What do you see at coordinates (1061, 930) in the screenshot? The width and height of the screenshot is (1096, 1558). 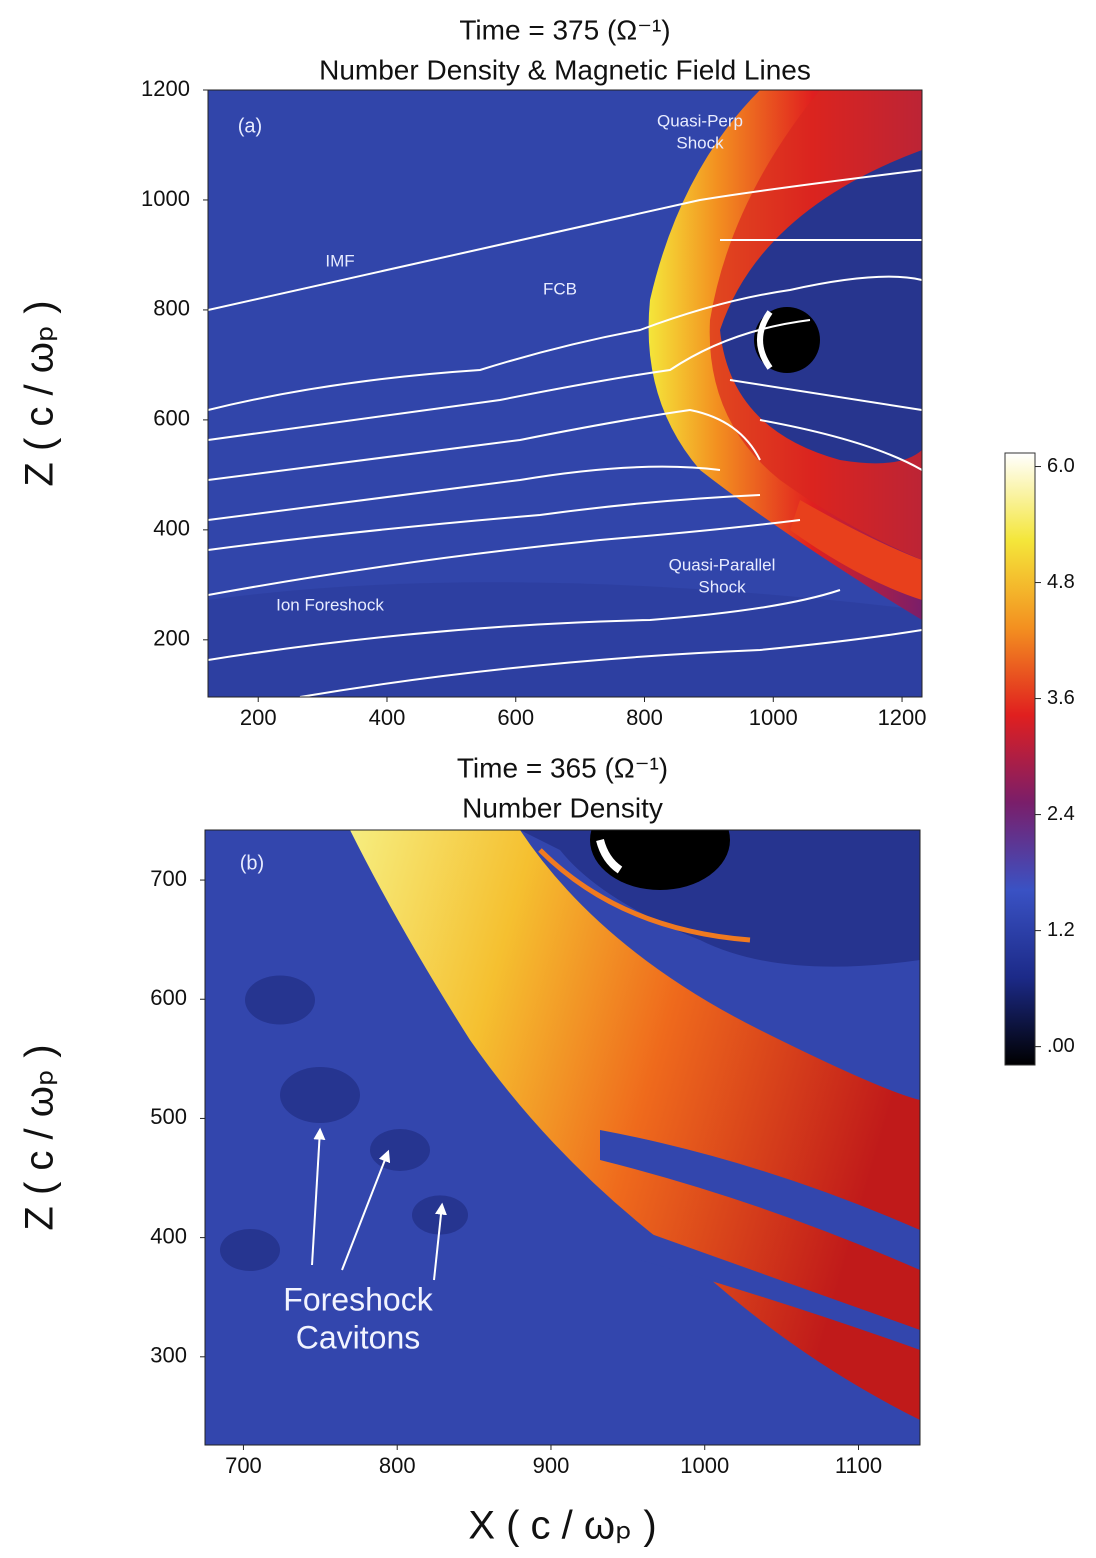 I see `colorbar-tick-label: 1.2` at bounding box center [1061, 930].